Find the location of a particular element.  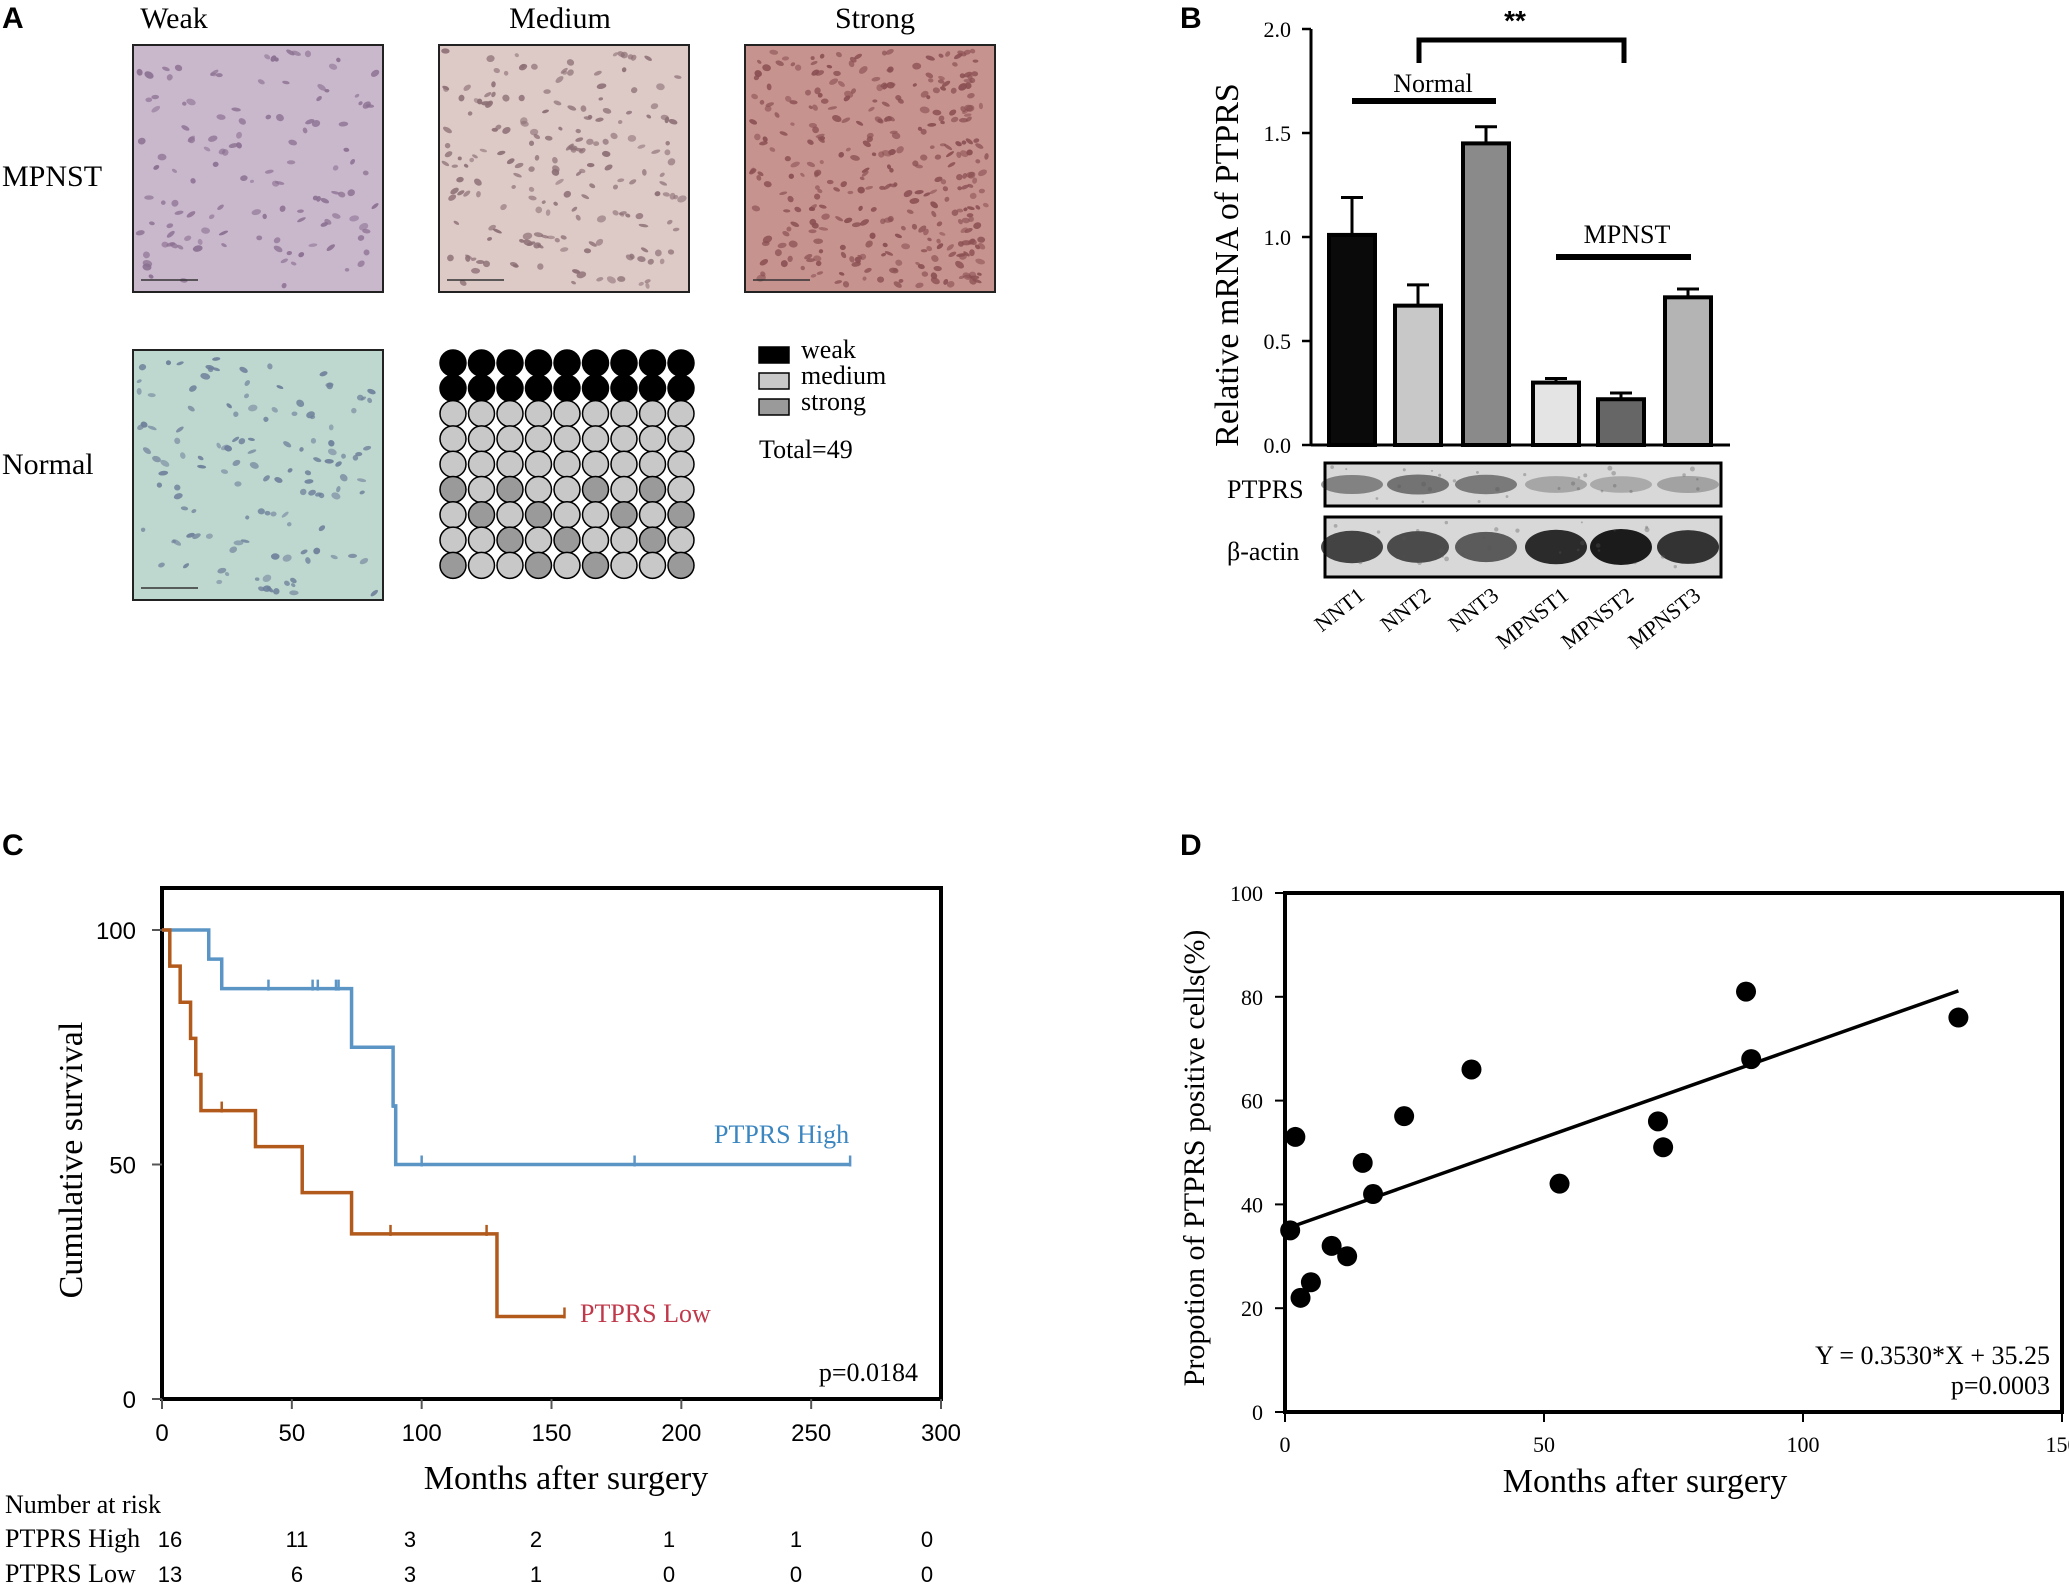

c-xtick-label: 100 is located at coordinates (422, 1433).